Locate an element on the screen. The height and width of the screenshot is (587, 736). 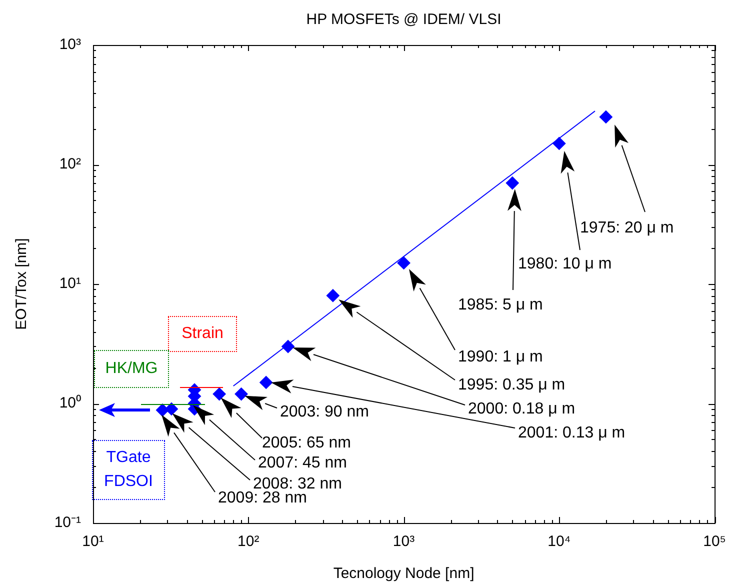
annotation: 1995: 0.35 μ m is located at coordinates (512, 385).